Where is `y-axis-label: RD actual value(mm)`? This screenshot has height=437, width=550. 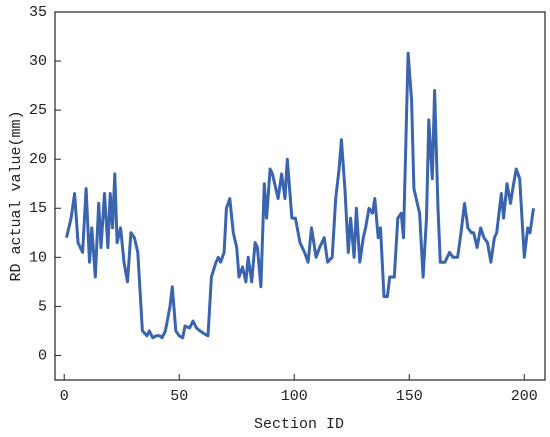
y-axis-label: RD actual value(mm) is located at coordinates (16, 195).